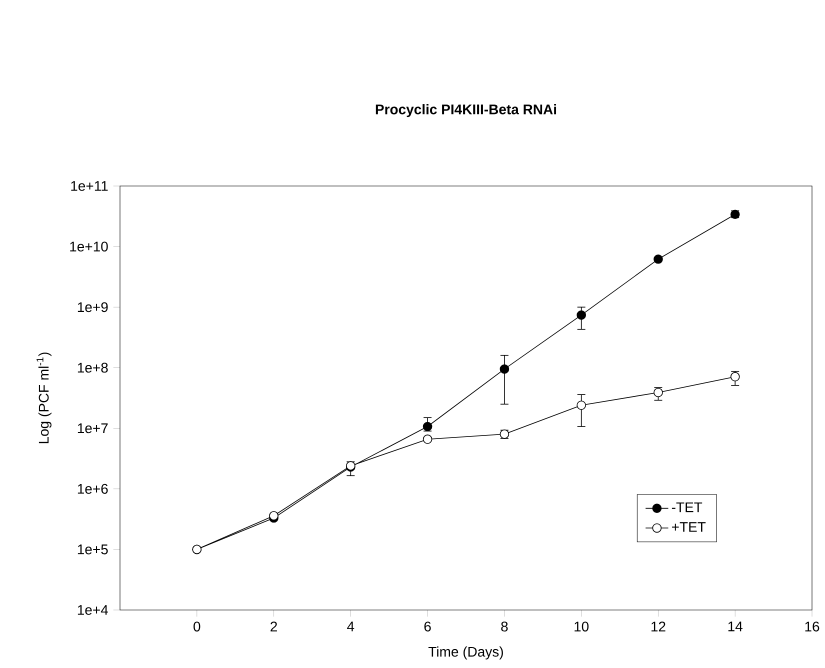 This screenshot has height=668, width=825. What do you see at coordinates (93, 549) in the screenshot?
I see `y-tick-label: 1e+5` at bounding box center [93, 549].